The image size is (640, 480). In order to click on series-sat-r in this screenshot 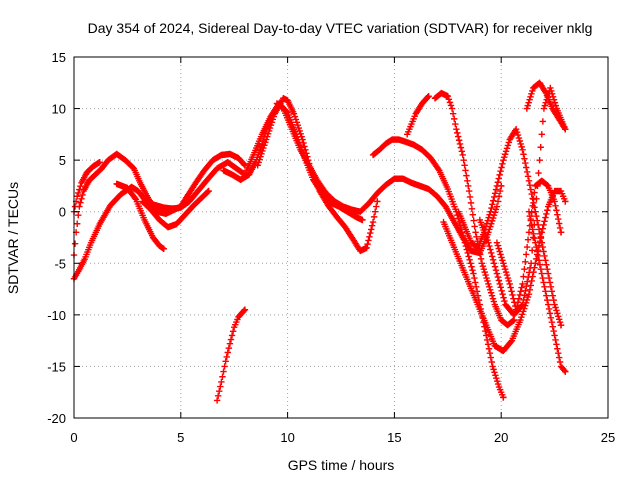, I will do `click(547, 291)`.